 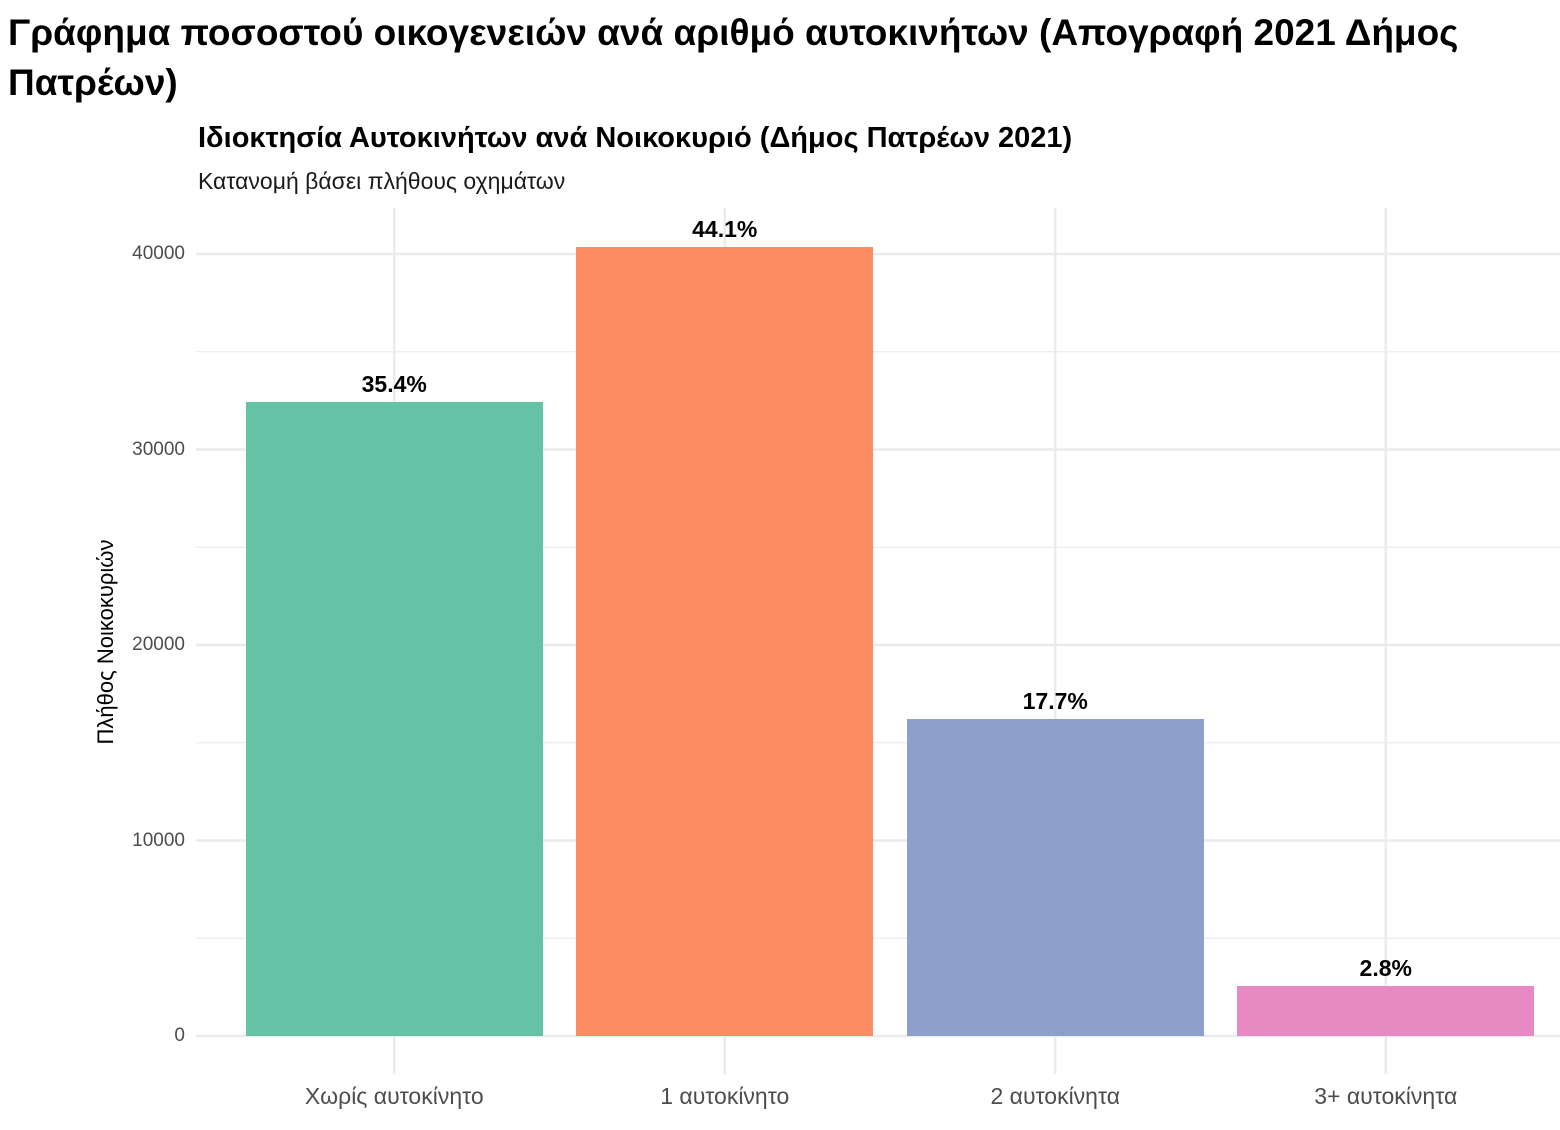 What do you see at coordinates (1055, 1096) in the screenshot?
I see `x-tick-label: 2 αυτοκίνητα` at bounding box center [1055, 1096].